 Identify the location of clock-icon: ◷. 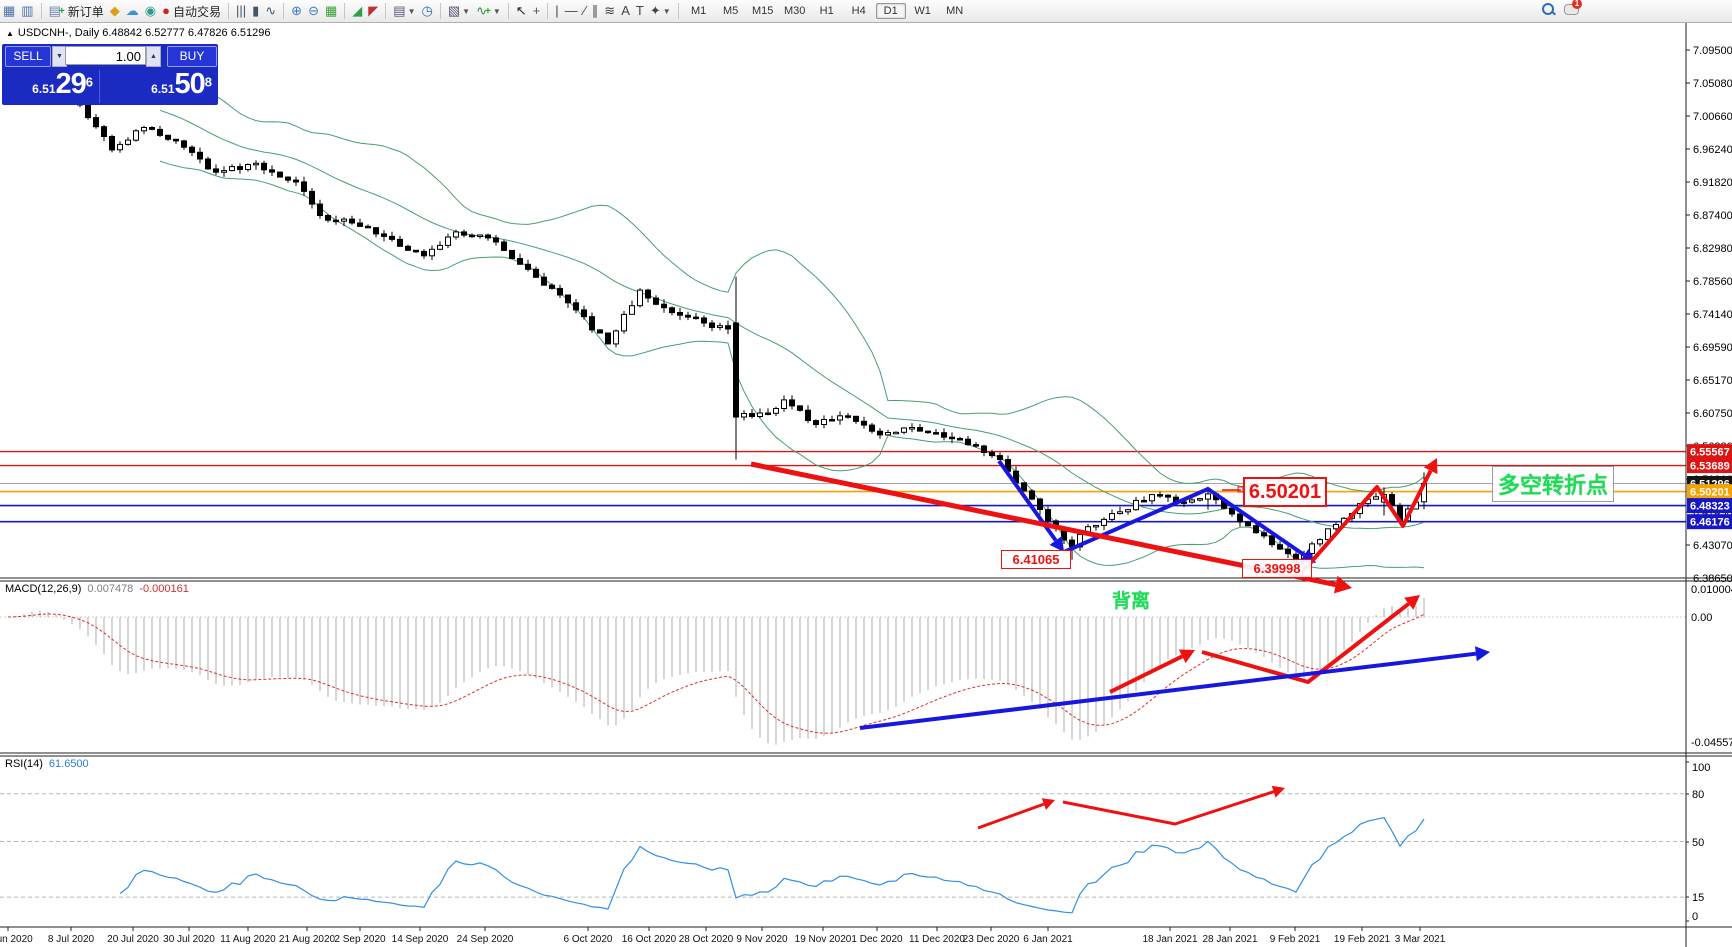
(427, 10).